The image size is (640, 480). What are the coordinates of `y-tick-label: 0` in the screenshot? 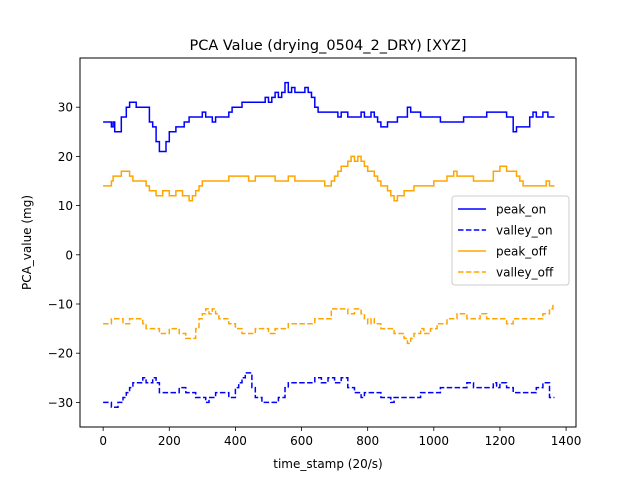 It's located at (69, 255).